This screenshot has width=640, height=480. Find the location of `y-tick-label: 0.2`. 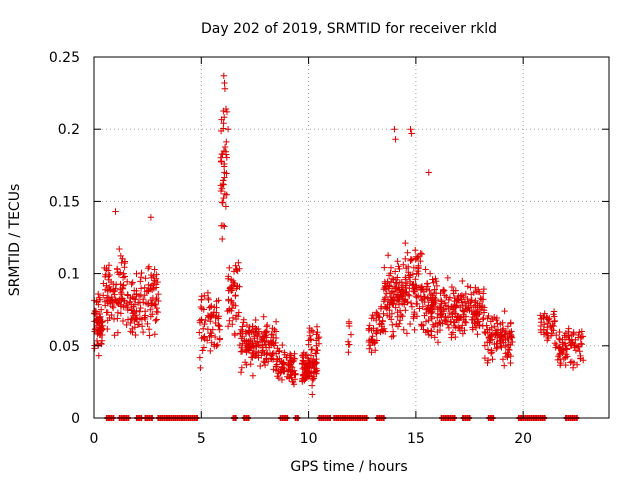

y-tick-label: 0.2 is located at coordinates (69, 130).